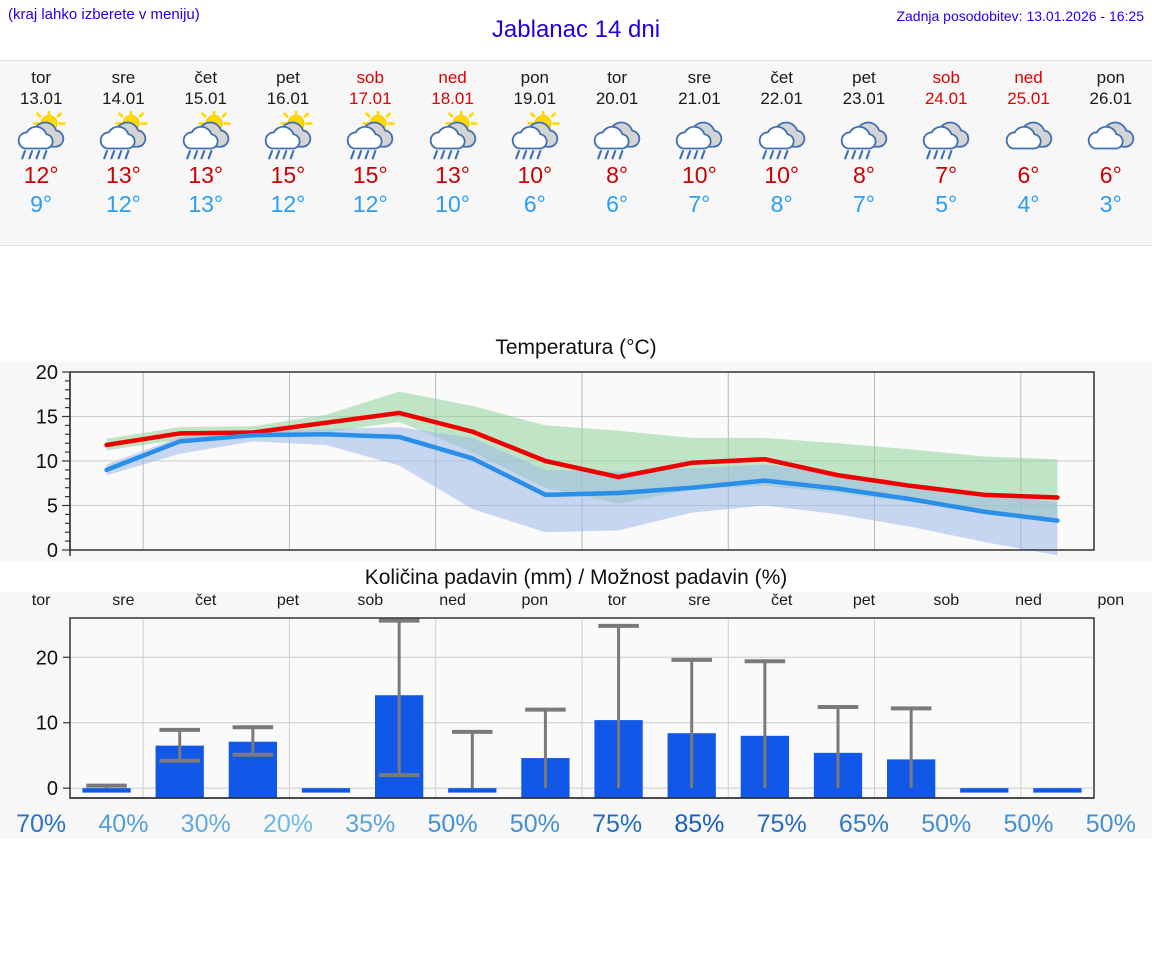 The height and width of the screenshot is (975, 1152). I want to click on forecast-temp-min: 5°, so click(946, 204).